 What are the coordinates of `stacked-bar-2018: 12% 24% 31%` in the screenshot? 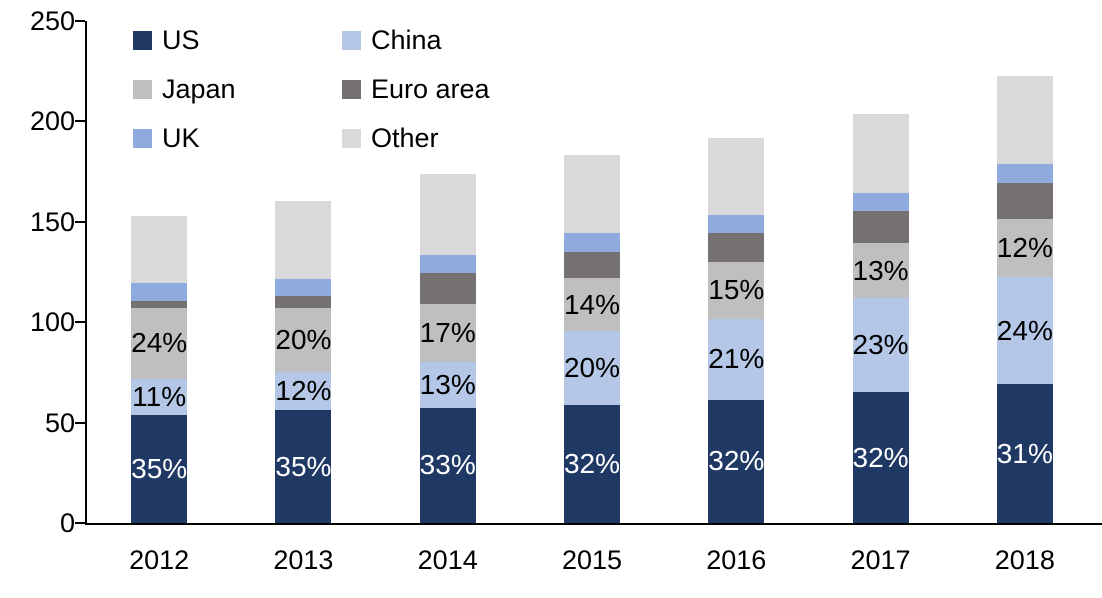 It's located at (1025, 299).